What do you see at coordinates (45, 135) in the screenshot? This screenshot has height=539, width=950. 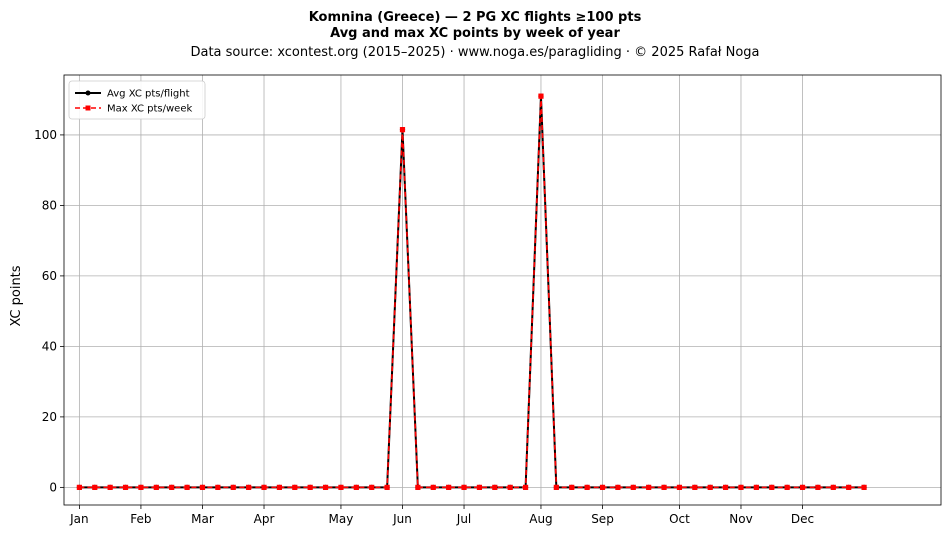 I see `y-tick-label: 100` at bounding box center [45, 135].